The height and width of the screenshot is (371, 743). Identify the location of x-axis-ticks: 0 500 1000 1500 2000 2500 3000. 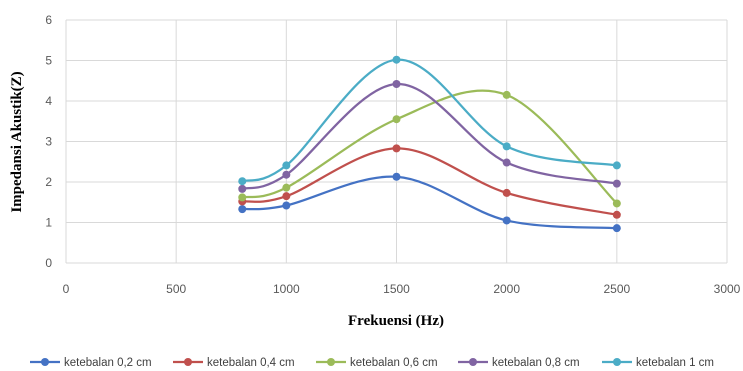
(402, 289).